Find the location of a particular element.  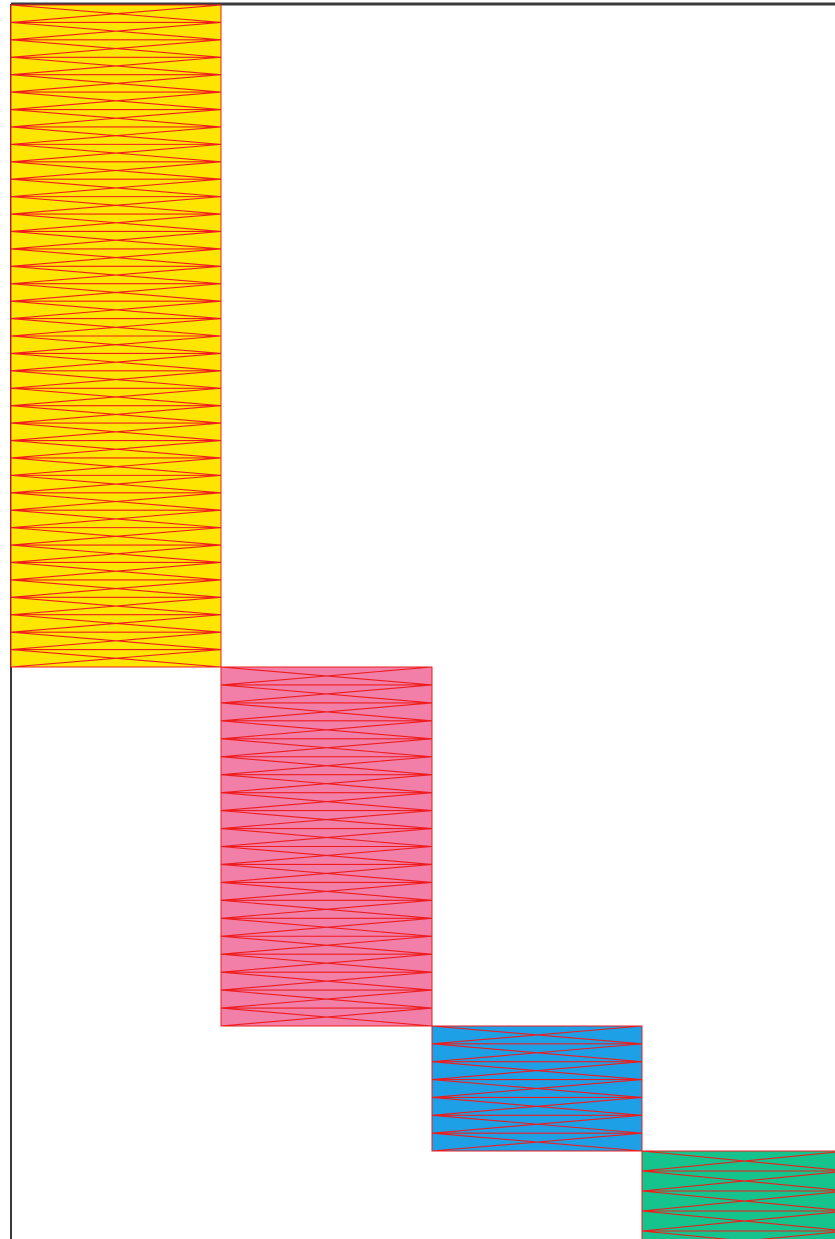

block-pink is located at coordinates (326, 846).